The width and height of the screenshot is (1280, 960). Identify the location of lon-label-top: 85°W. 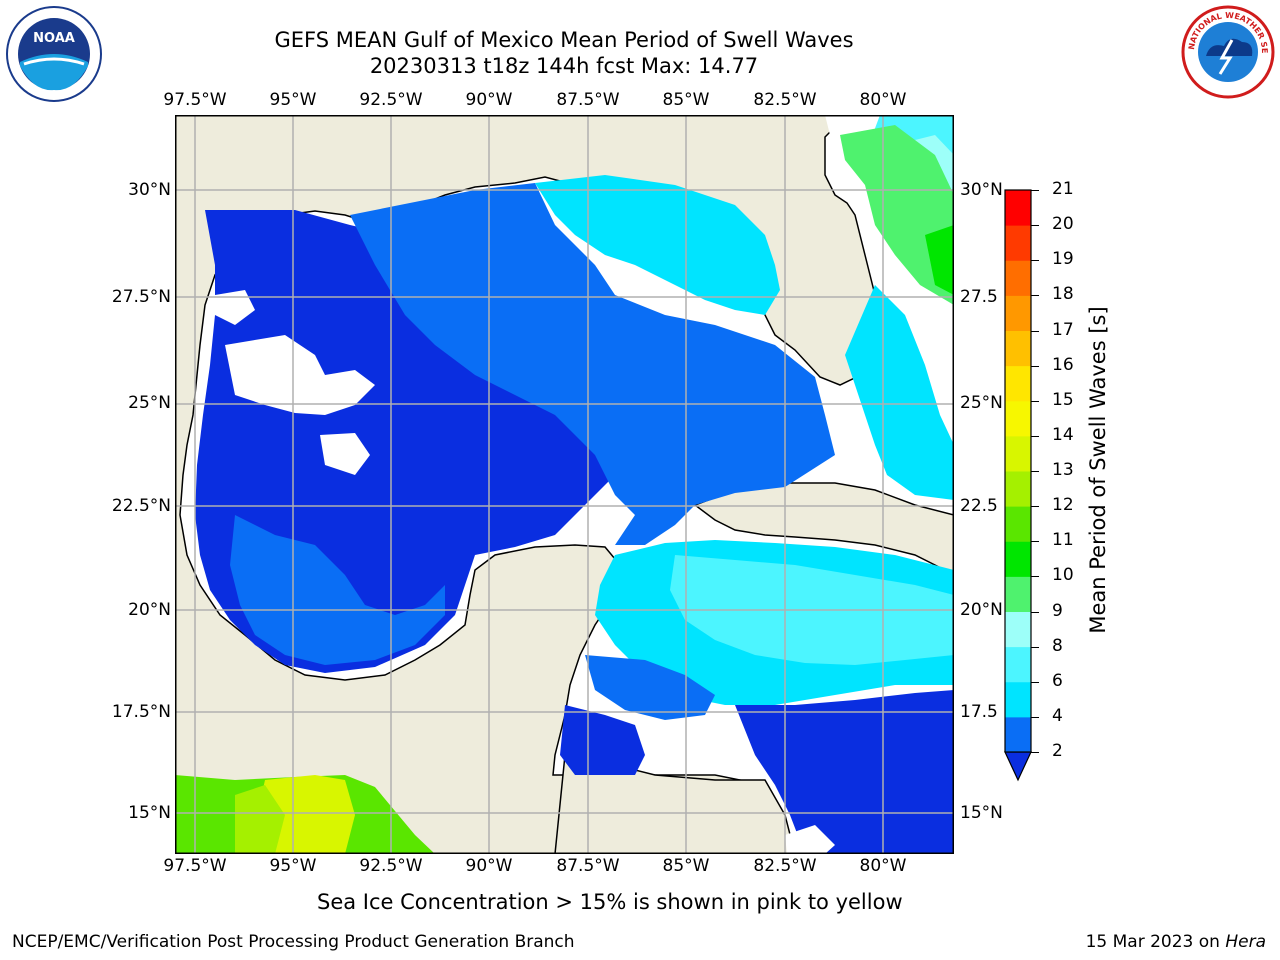
(686, 100).